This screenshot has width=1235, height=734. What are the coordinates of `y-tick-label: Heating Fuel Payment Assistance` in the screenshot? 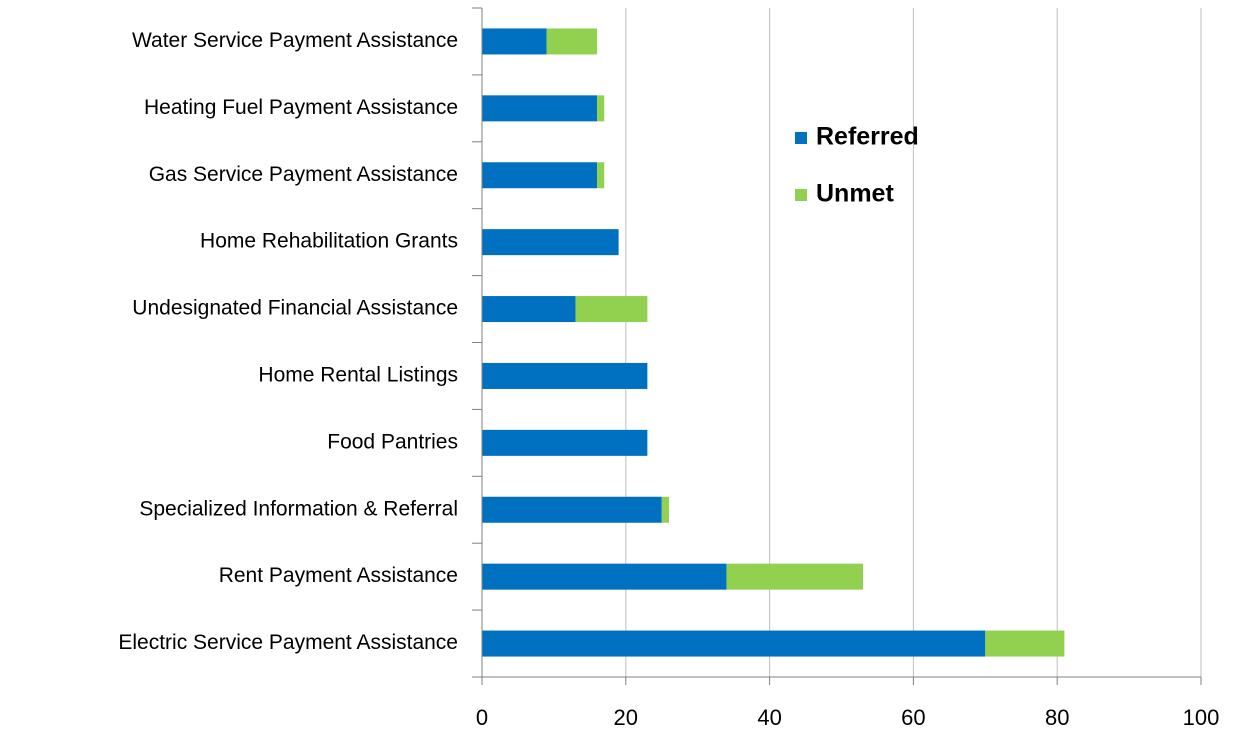 It's located at (301, 107).